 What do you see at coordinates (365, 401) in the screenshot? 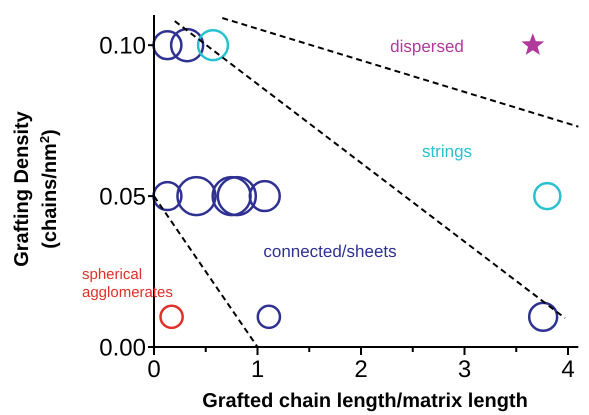
I see `x-axis-title: Grafted chain length/matrix length` at bounding box center [365, 401].